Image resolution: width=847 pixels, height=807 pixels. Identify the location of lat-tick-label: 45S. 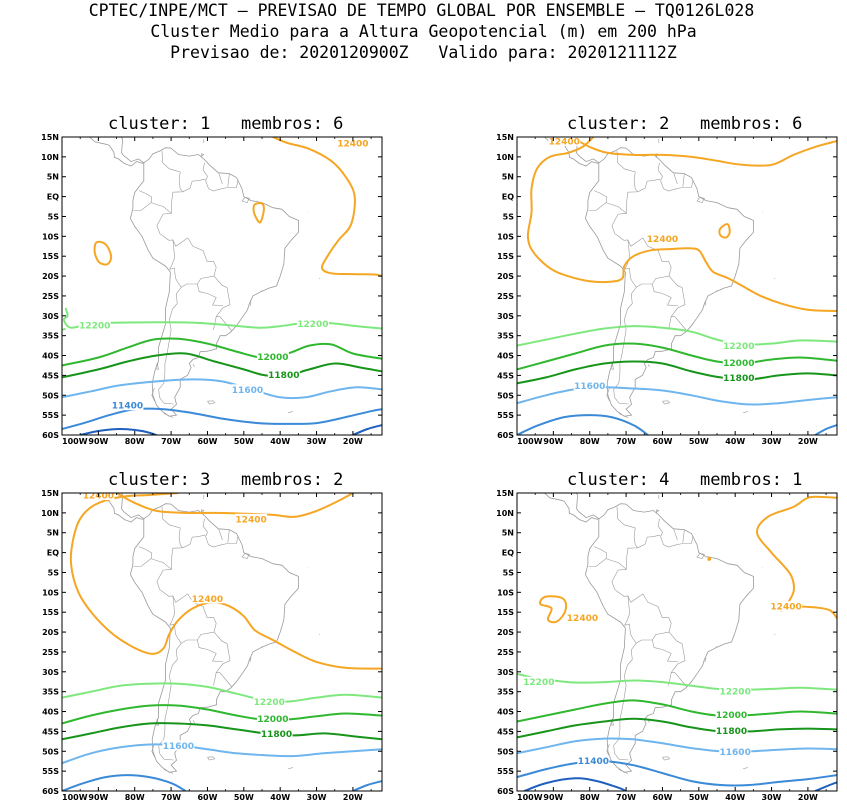
(50, 731).